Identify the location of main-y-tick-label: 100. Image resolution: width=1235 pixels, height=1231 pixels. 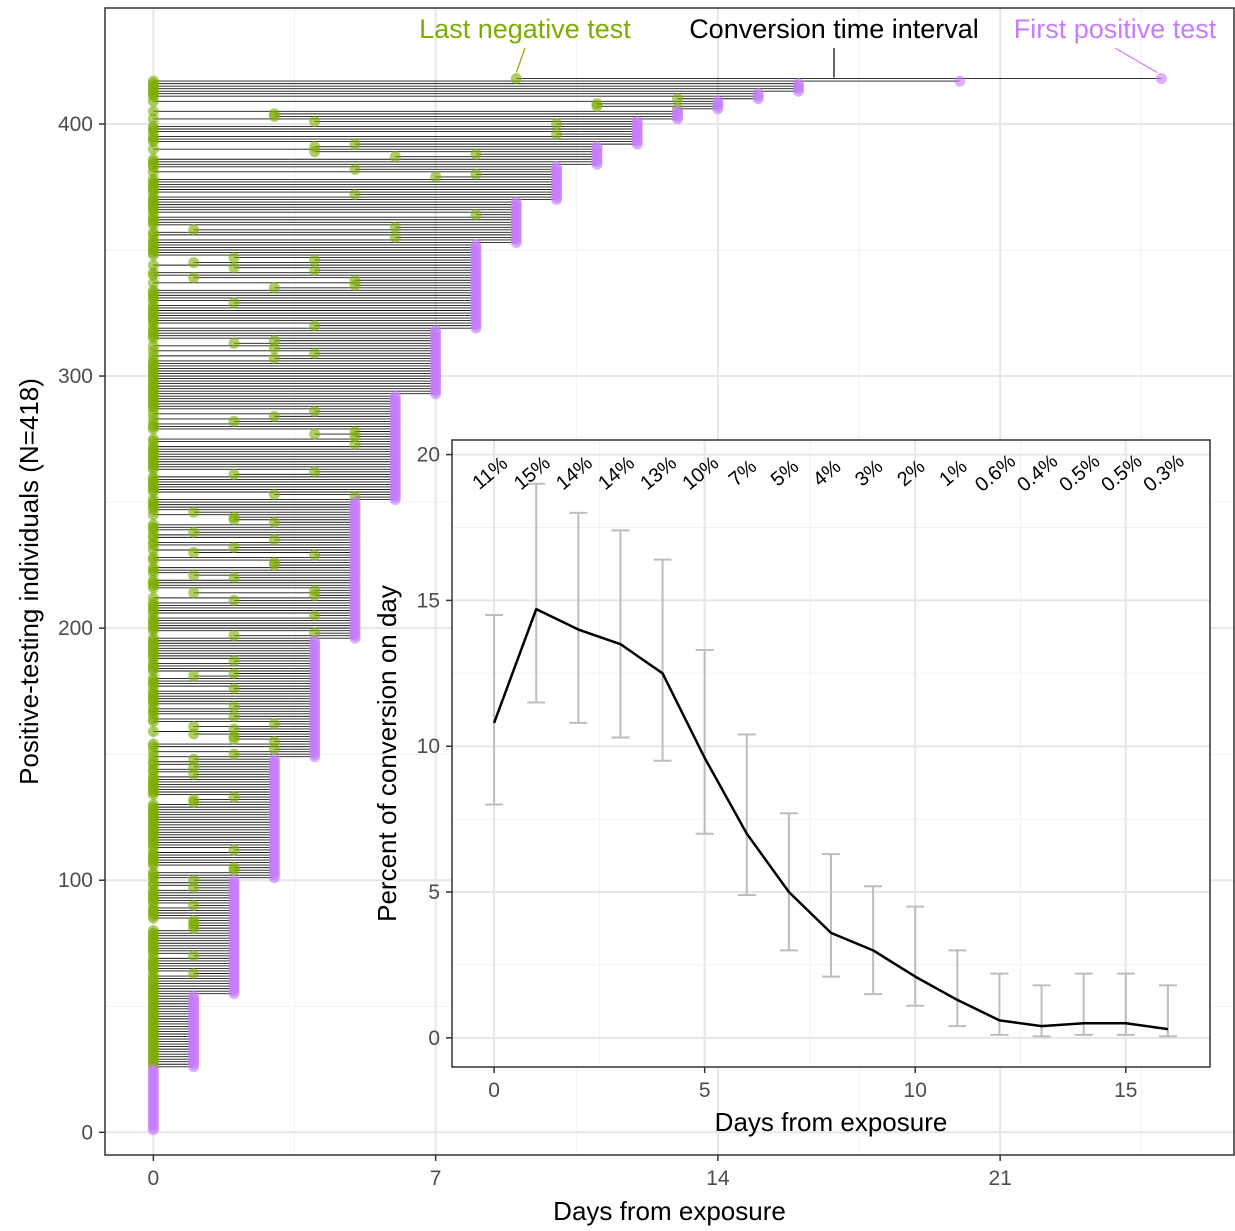
(75, 880).